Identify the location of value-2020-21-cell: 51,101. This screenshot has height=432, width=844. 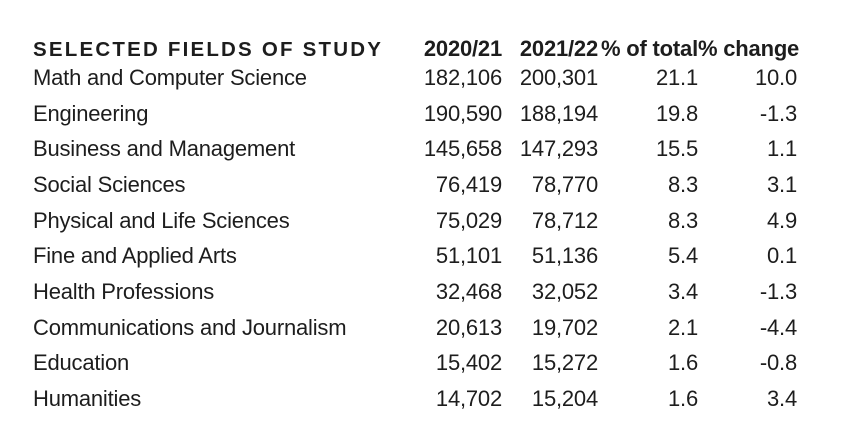
(468, 256).